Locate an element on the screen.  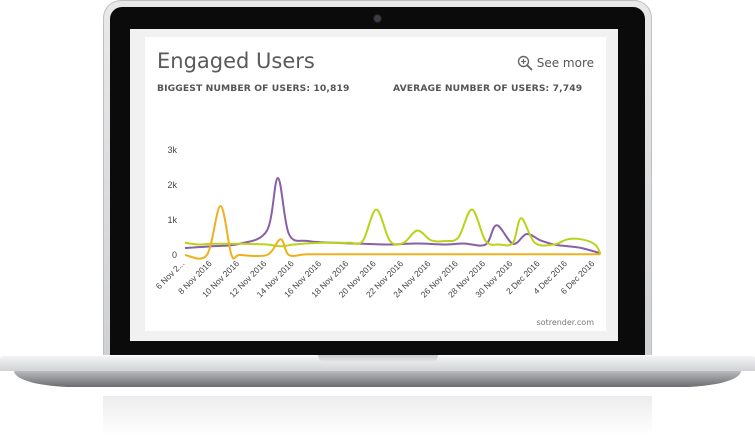
base-bottom is located at coordinates (377, 379).